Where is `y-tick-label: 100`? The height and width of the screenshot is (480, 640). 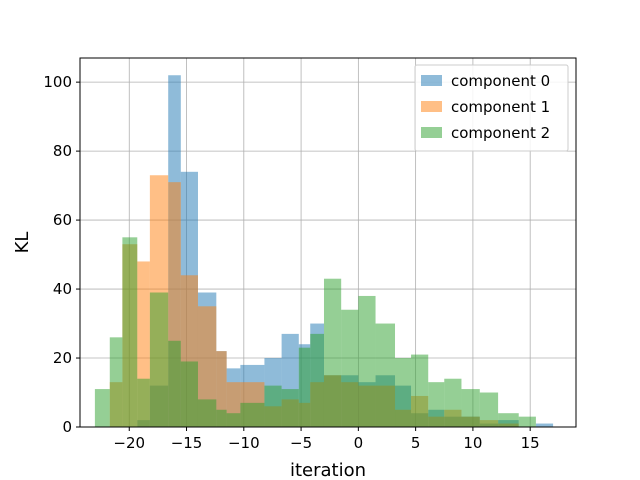
y-tick-label: 100 is located at coordinates (57, 82).